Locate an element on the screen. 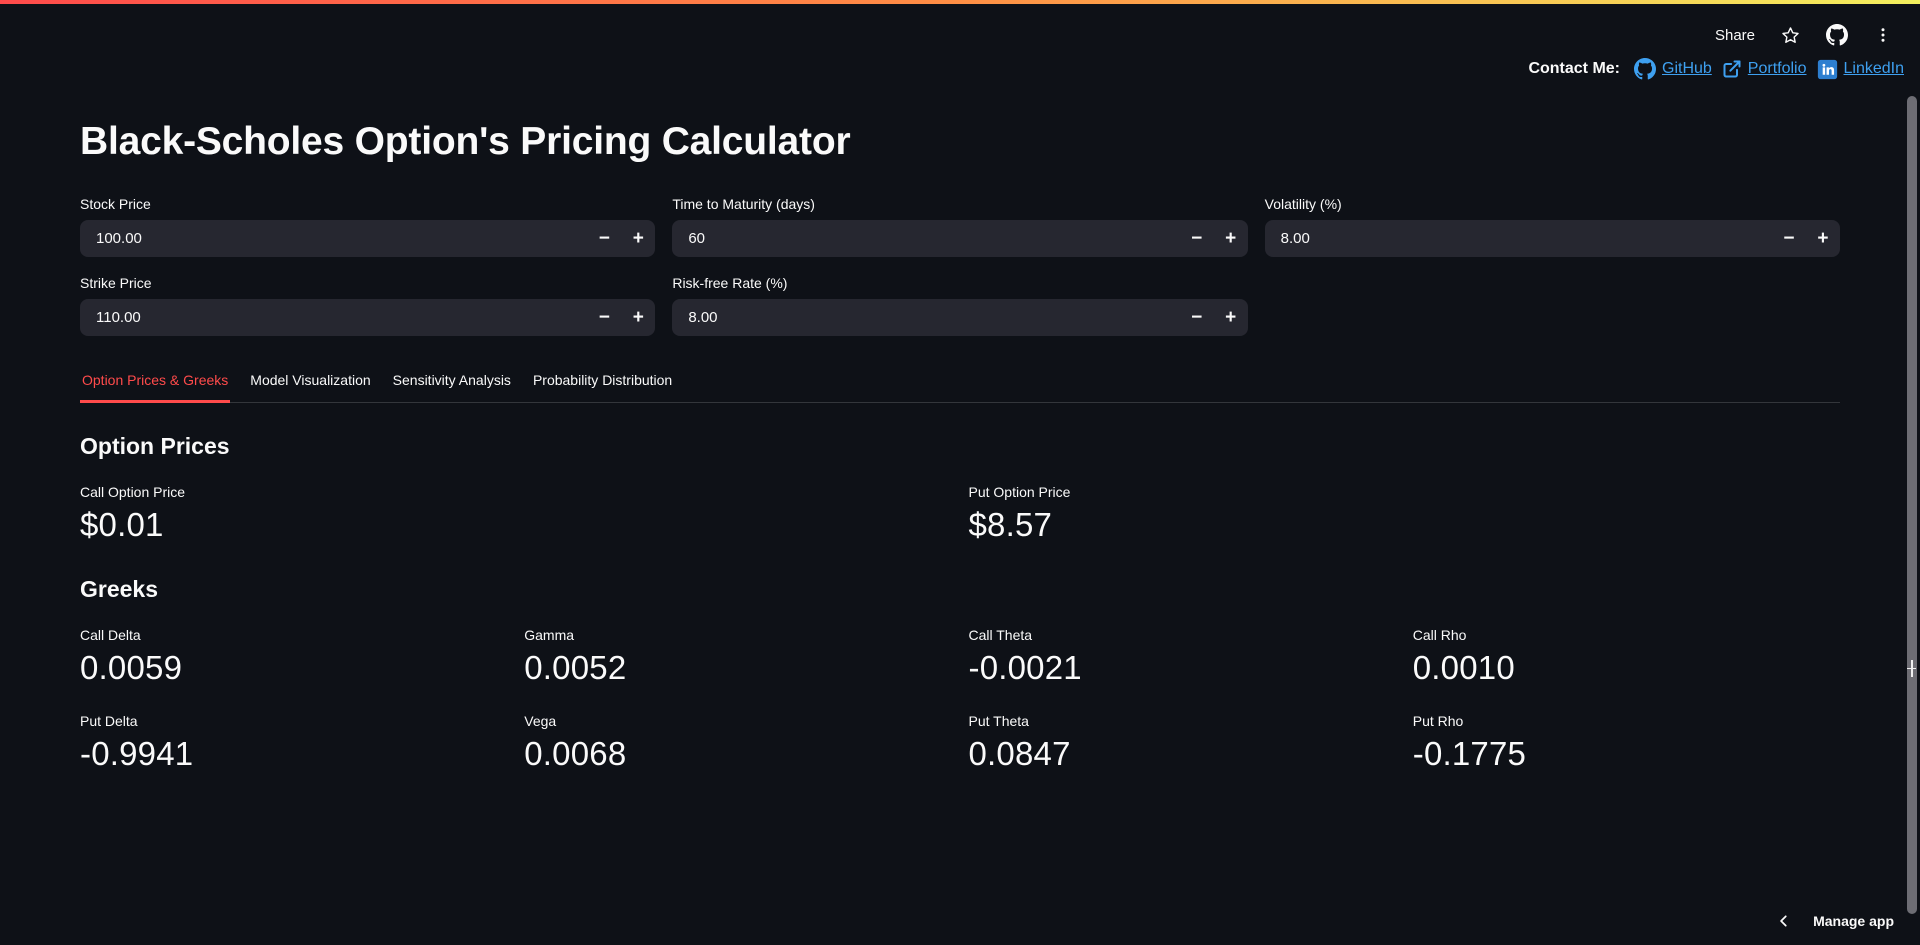 Image resolution: width=1920 pixels, height=945 pixels. github-link: GitHub is located at coordinates (1673, 69).